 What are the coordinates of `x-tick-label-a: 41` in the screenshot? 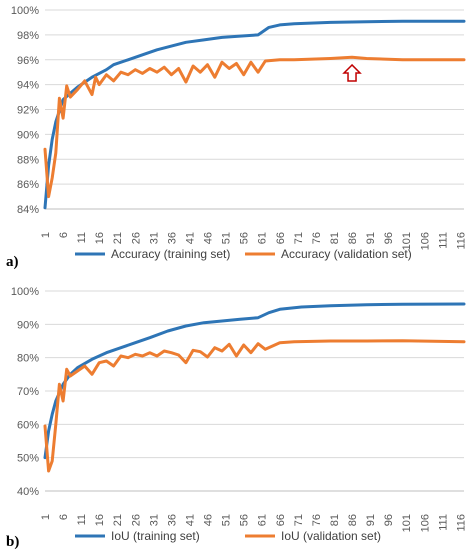 It's located at (190, 238).